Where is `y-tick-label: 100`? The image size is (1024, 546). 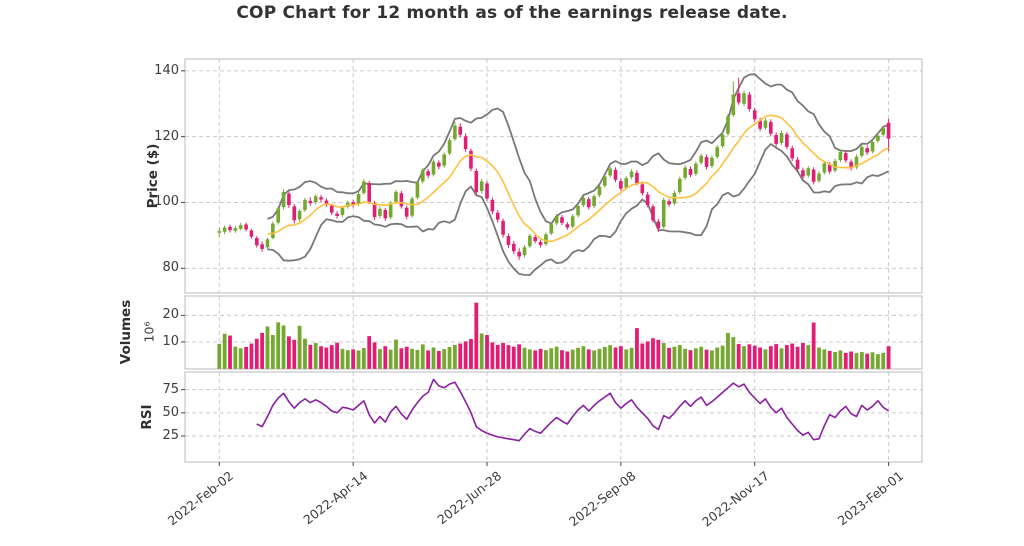 y-tick-label: 100 is located at coordinates (166, 202).